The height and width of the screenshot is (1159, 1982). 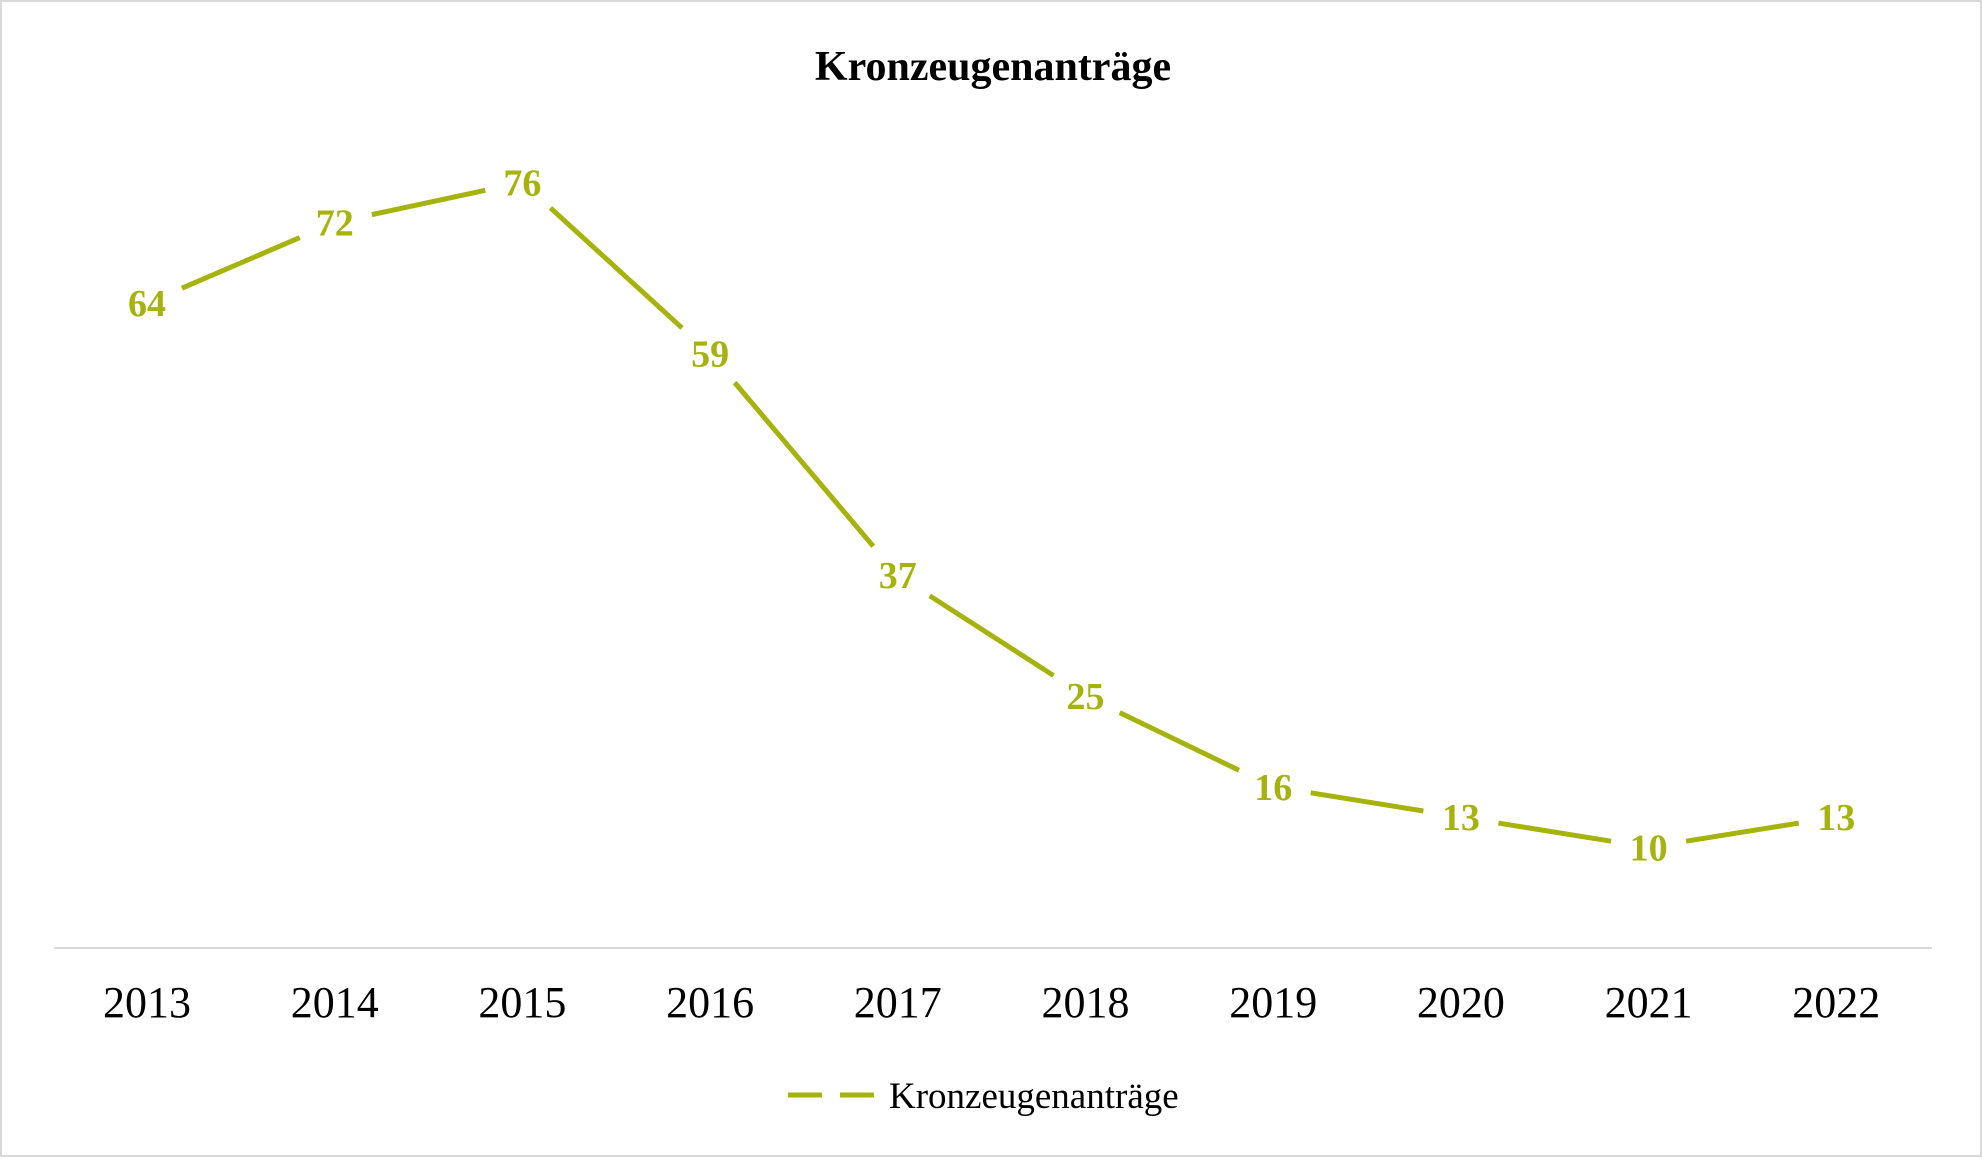 What do you see at coordinates (898, 576) in the screenshot?
I see `data-label: 37` at bounding box center [898, 576].